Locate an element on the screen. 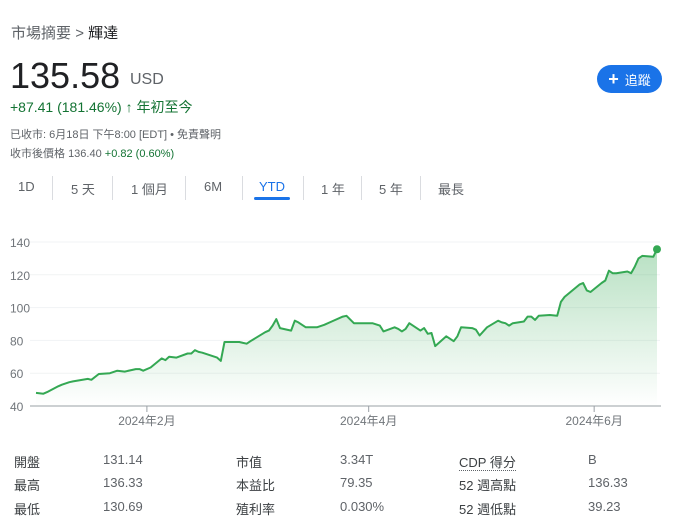 This screenshot has height=527, width=681. breadcrumb: 市場摘要 > 輝達 is located at coordinates (64, 32).